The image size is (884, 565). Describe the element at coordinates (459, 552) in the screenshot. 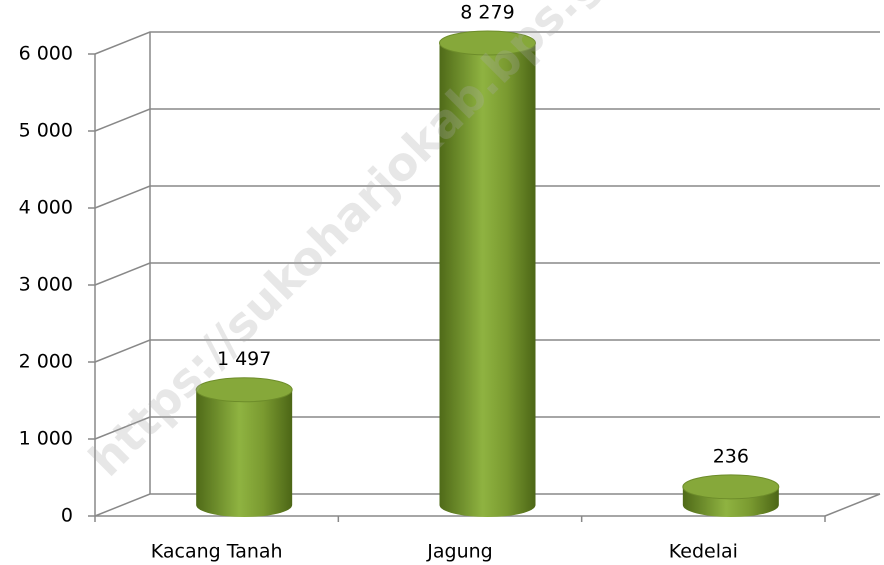

I see `x-tick-label: Jagung` at that location.